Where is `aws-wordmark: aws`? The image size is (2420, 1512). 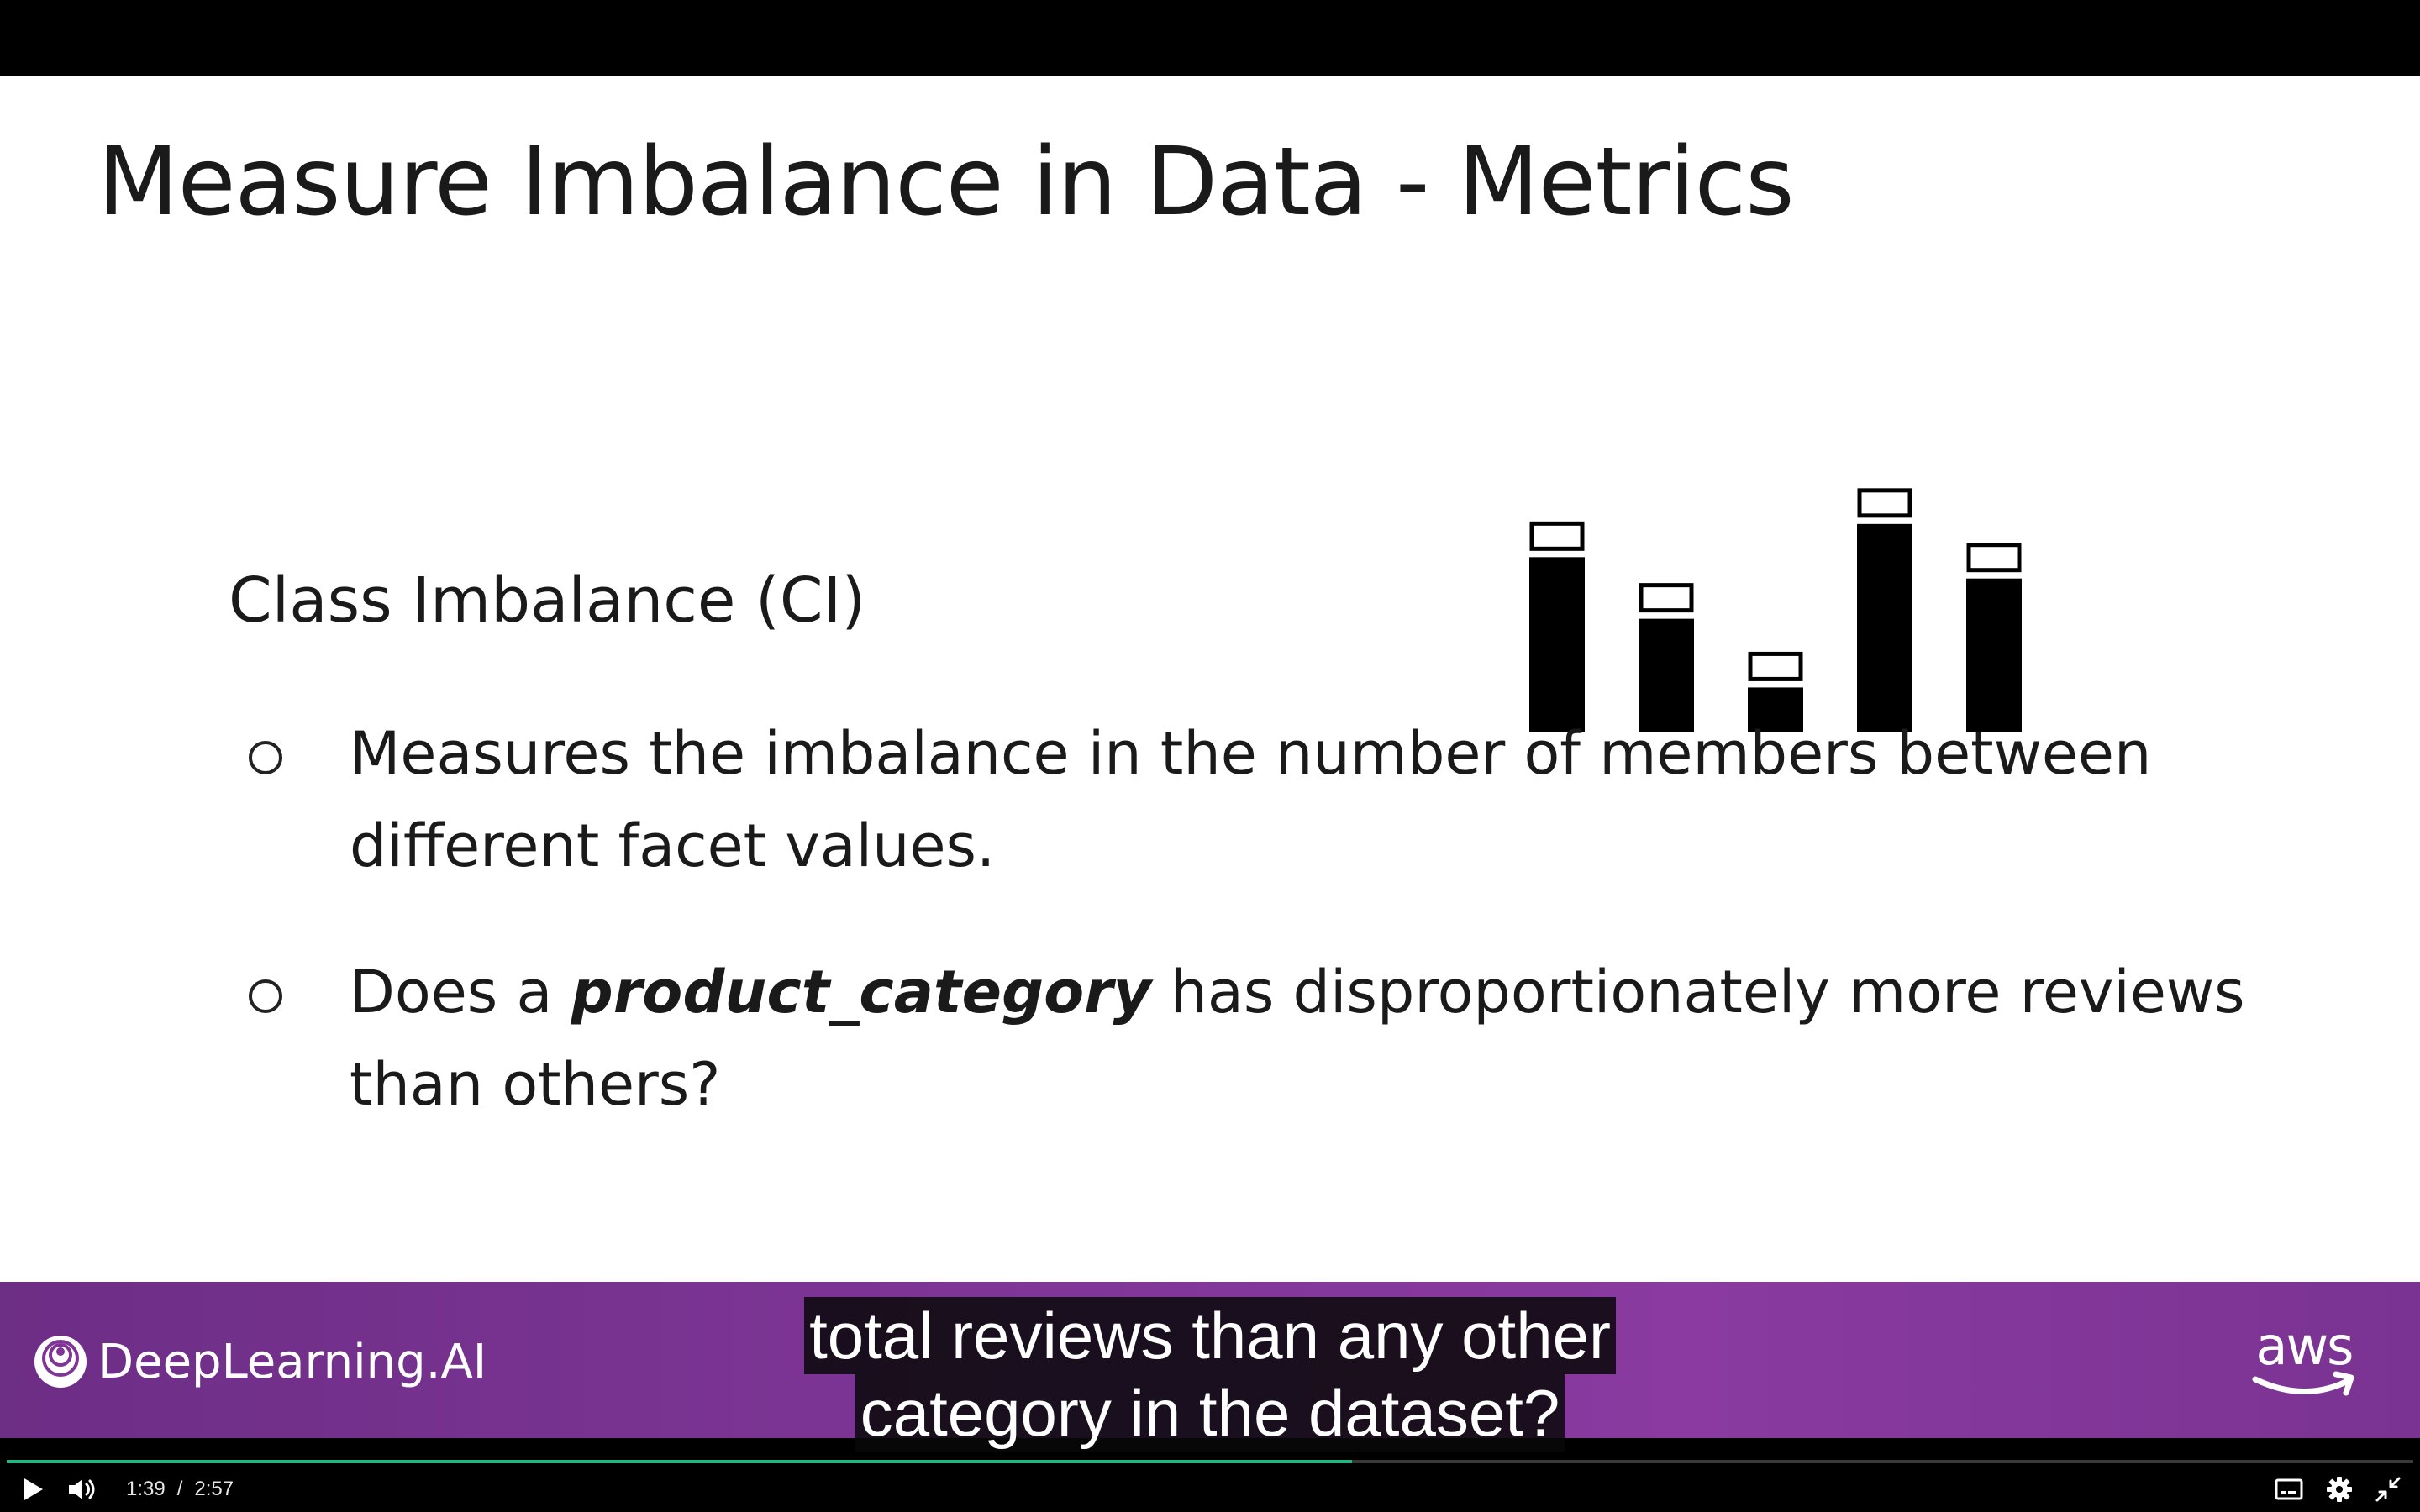 aws-wordmark: aws is located at coordinates (2304, 1346).